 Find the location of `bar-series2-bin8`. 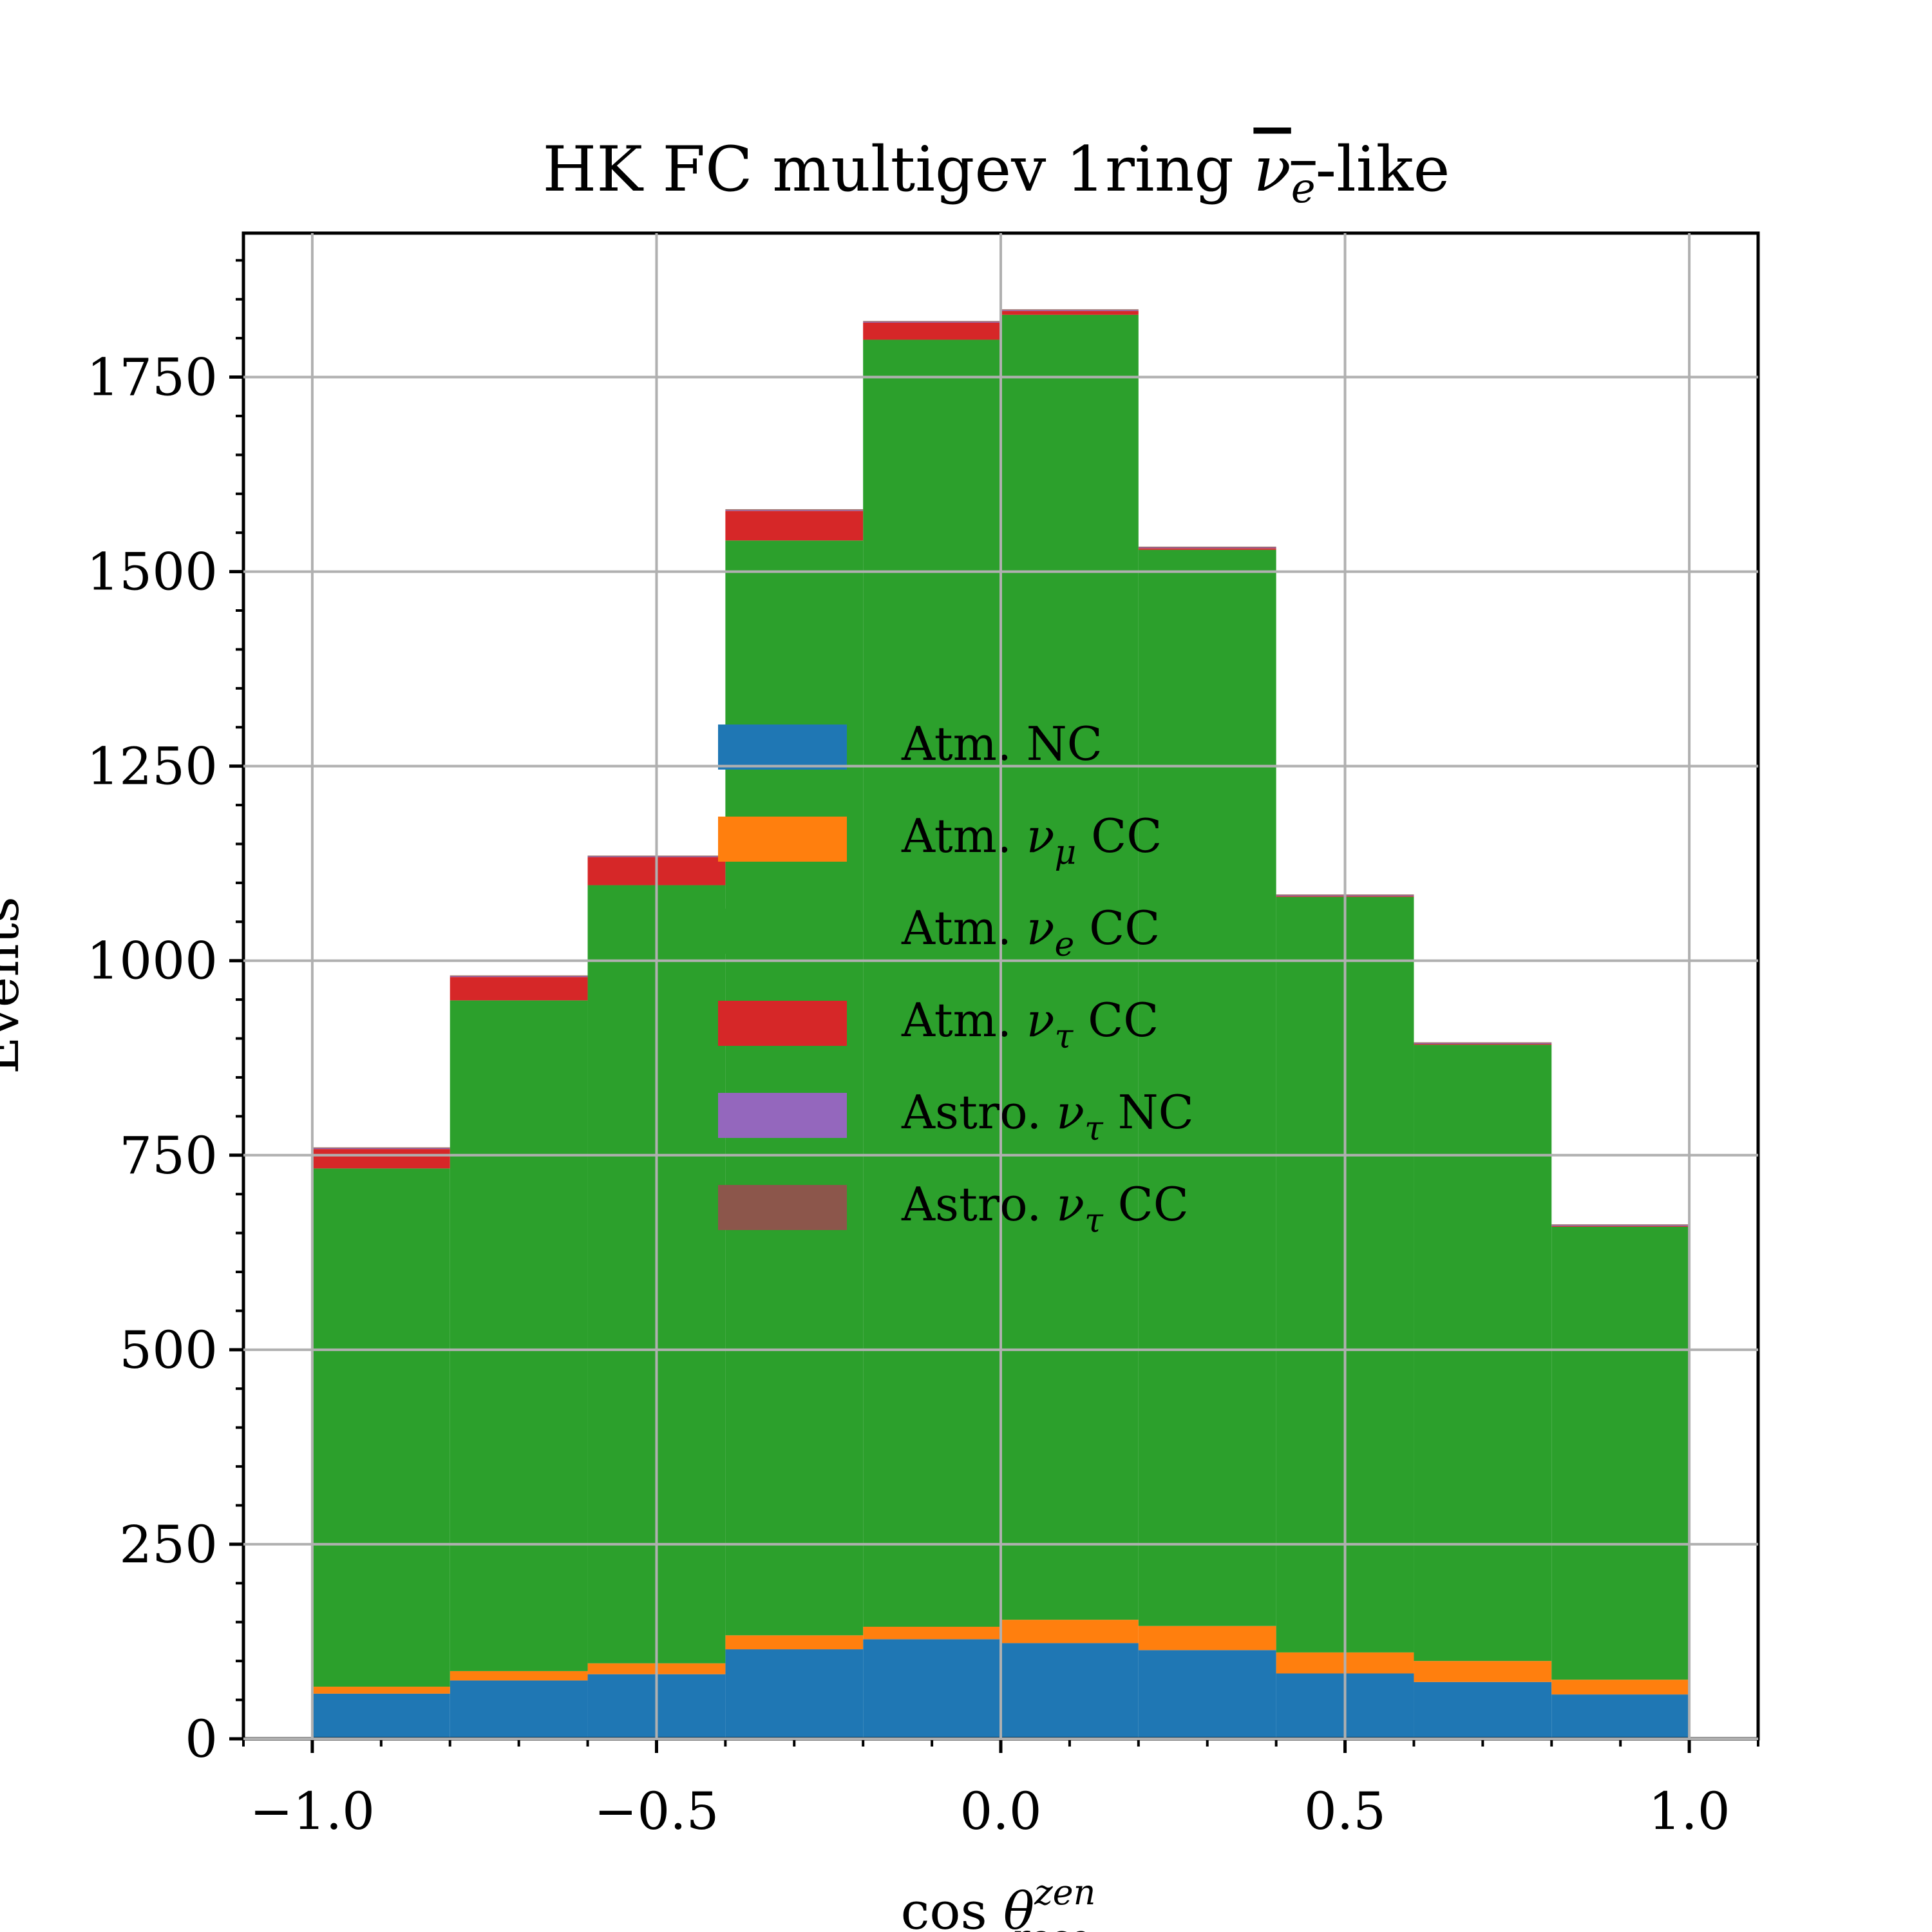

bar-series2-bin8 is located at coordinates (1483, 1353).